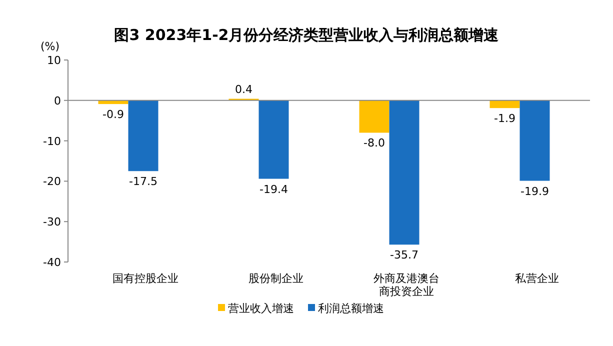 The height and width of the screenshot is (346, 613). Describe the element at coordinates (351, 308) in the screenshot. I see `legend-label: 利润总额增速` at that location.